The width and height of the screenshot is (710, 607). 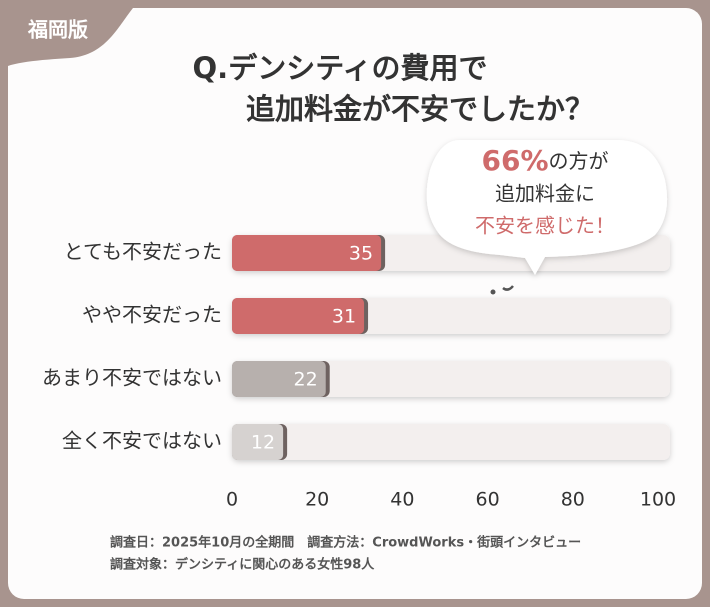 I want to click on callout-bubble, so click(x=547, y=207).